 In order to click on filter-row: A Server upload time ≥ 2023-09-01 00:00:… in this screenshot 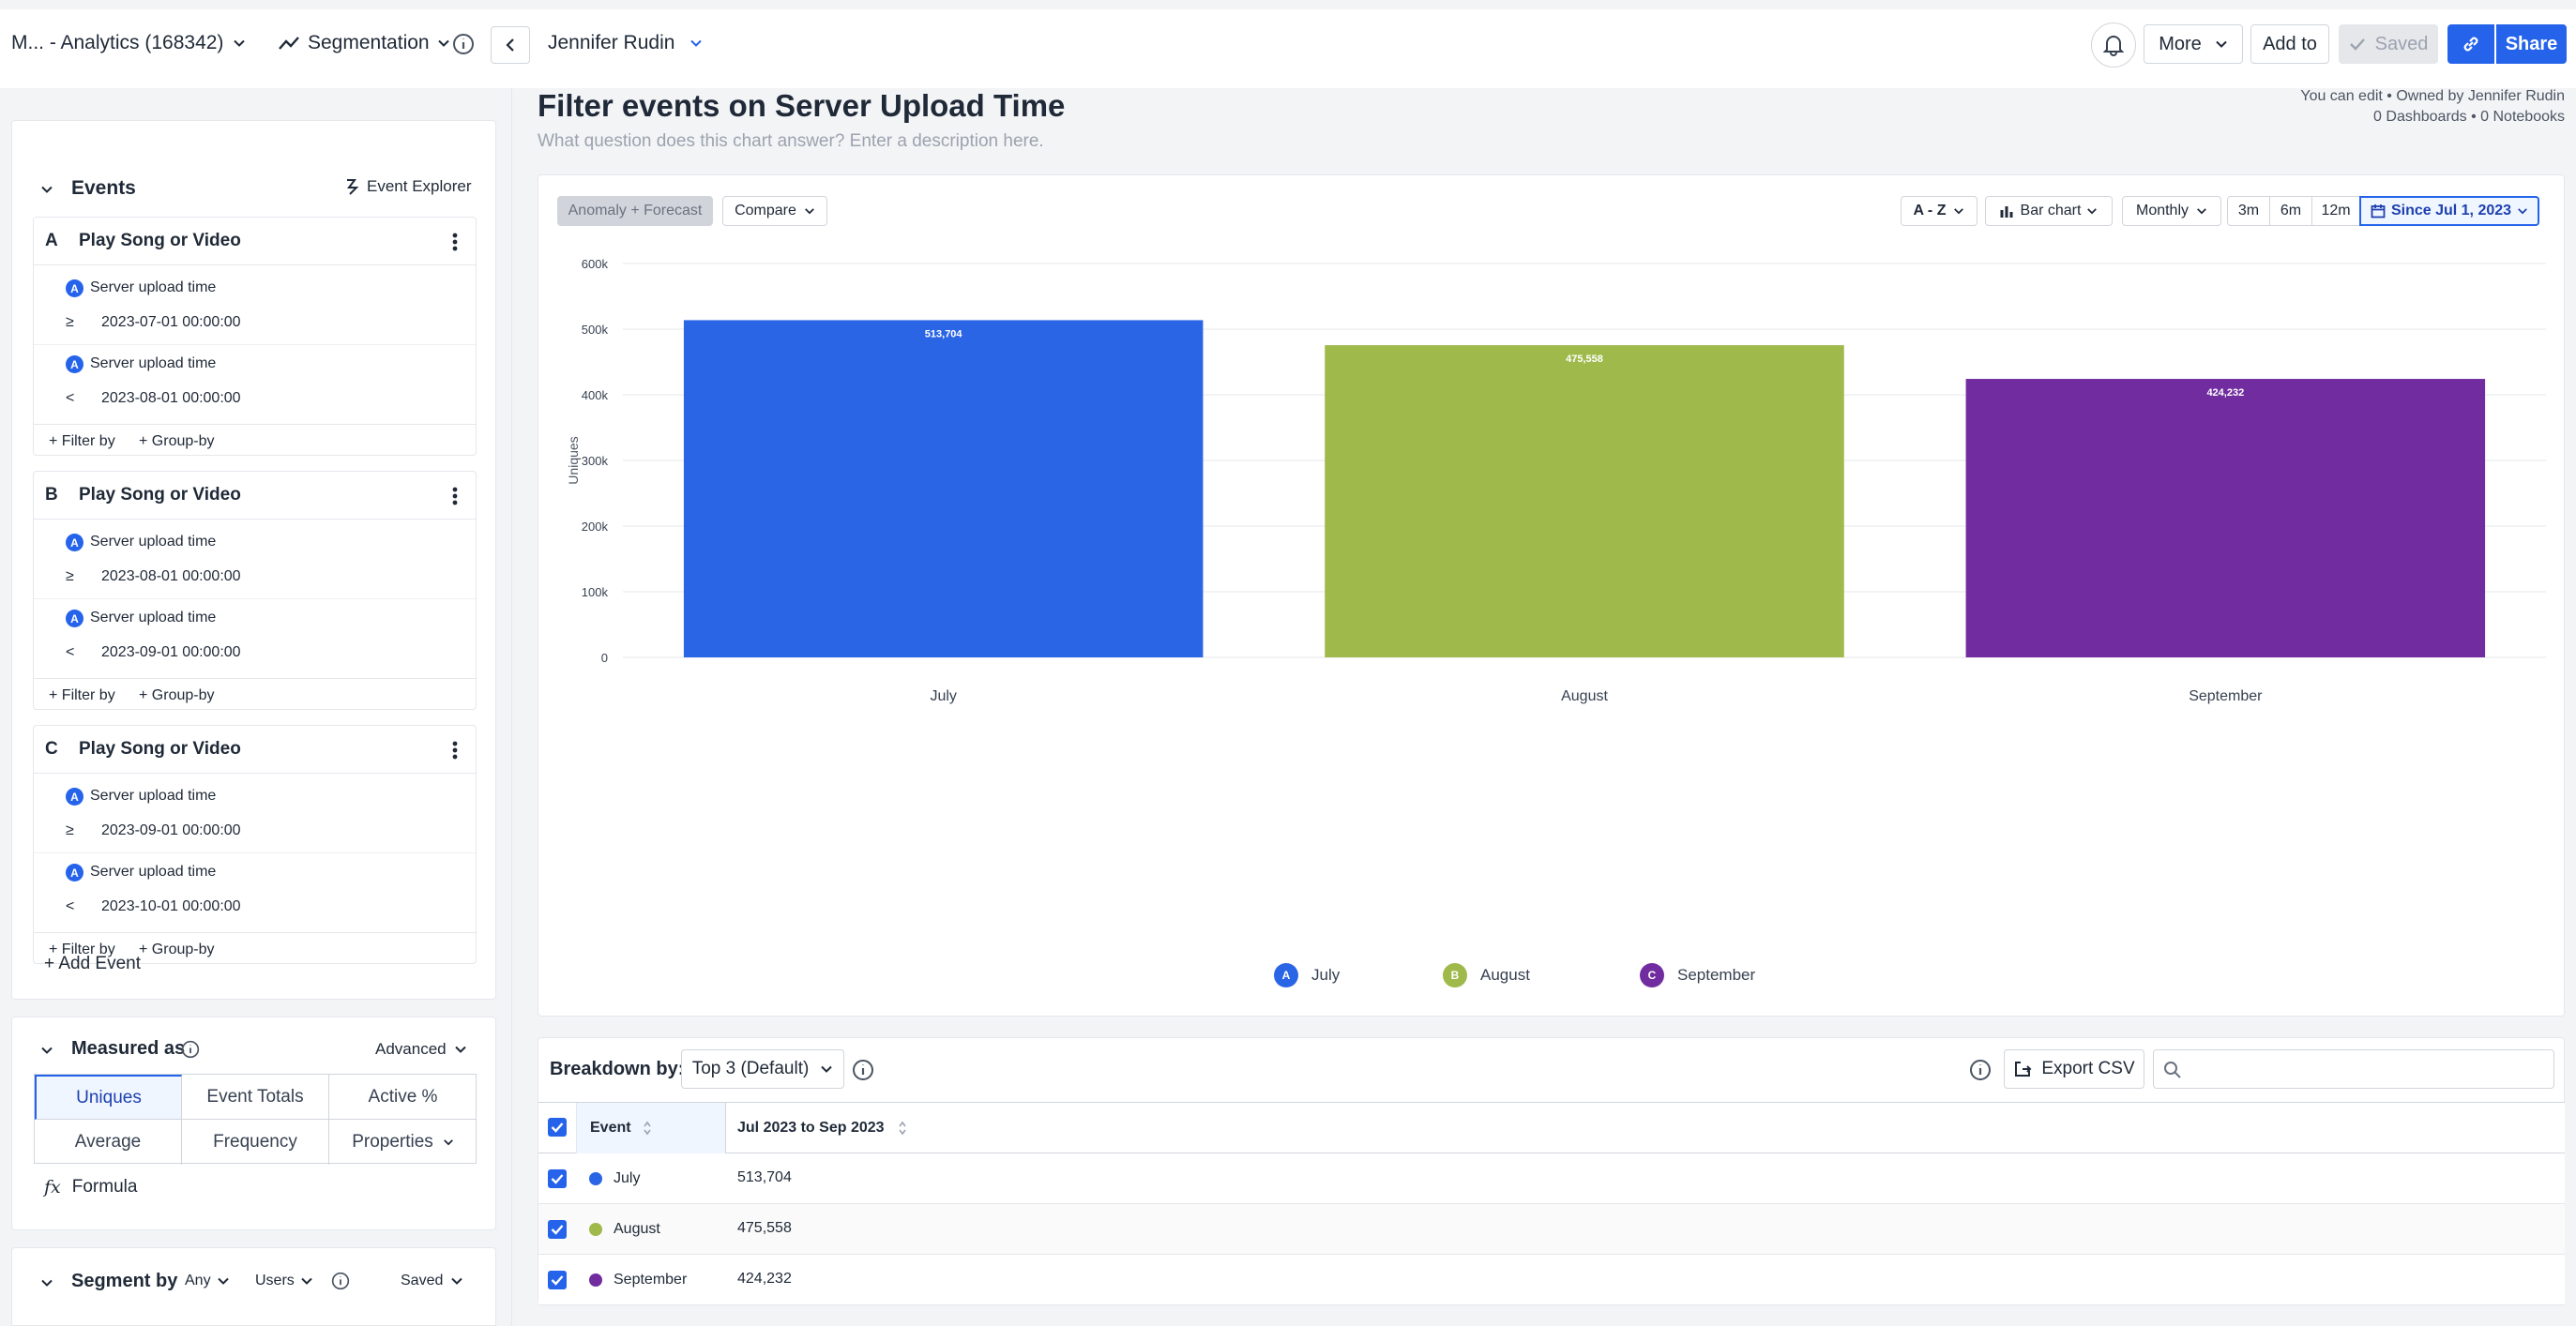, I will do `click(255, 816)`.